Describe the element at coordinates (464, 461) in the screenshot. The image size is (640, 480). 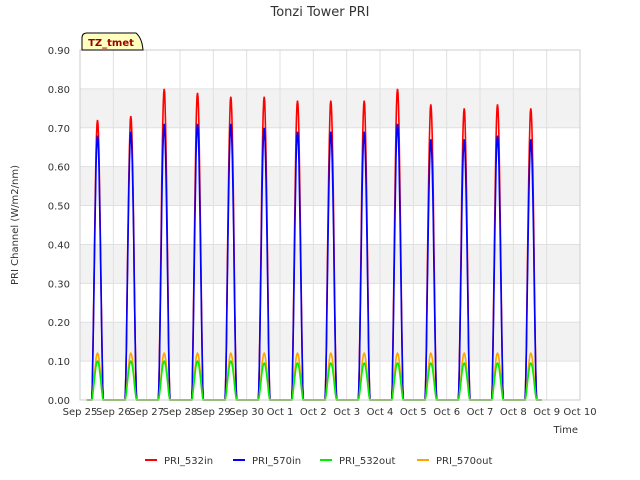
I see `legend-label: PRI_570out` at that location.